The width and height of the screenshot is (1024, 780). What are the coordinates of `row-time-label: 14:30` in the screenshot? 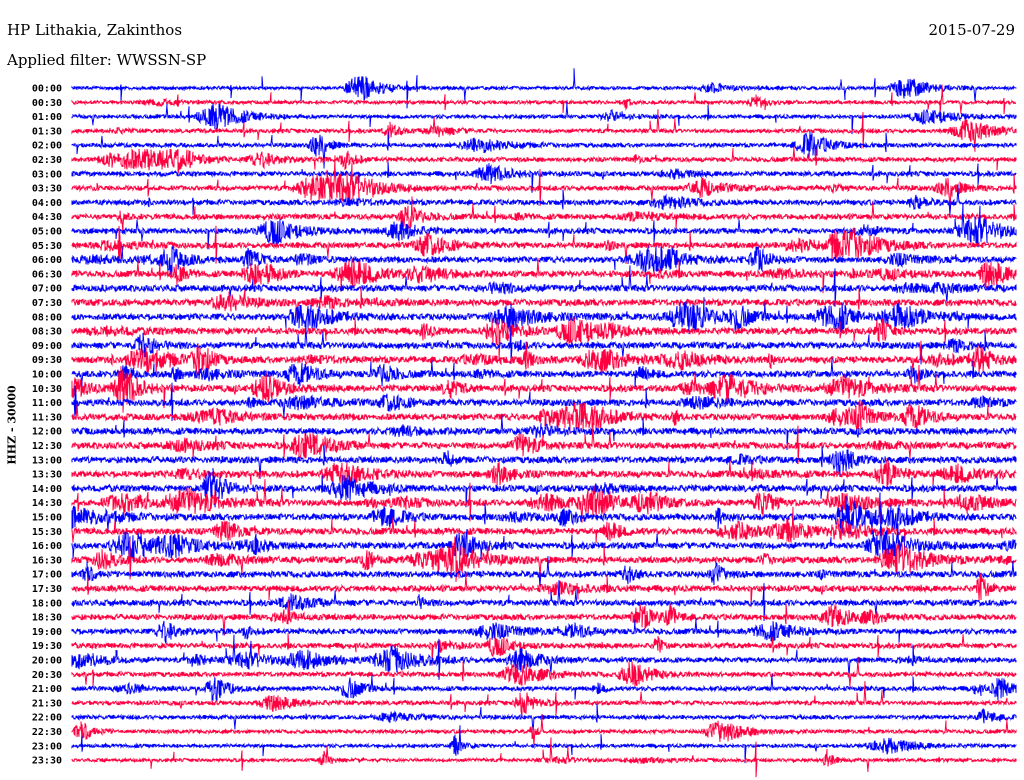 It's located at (47, 503).